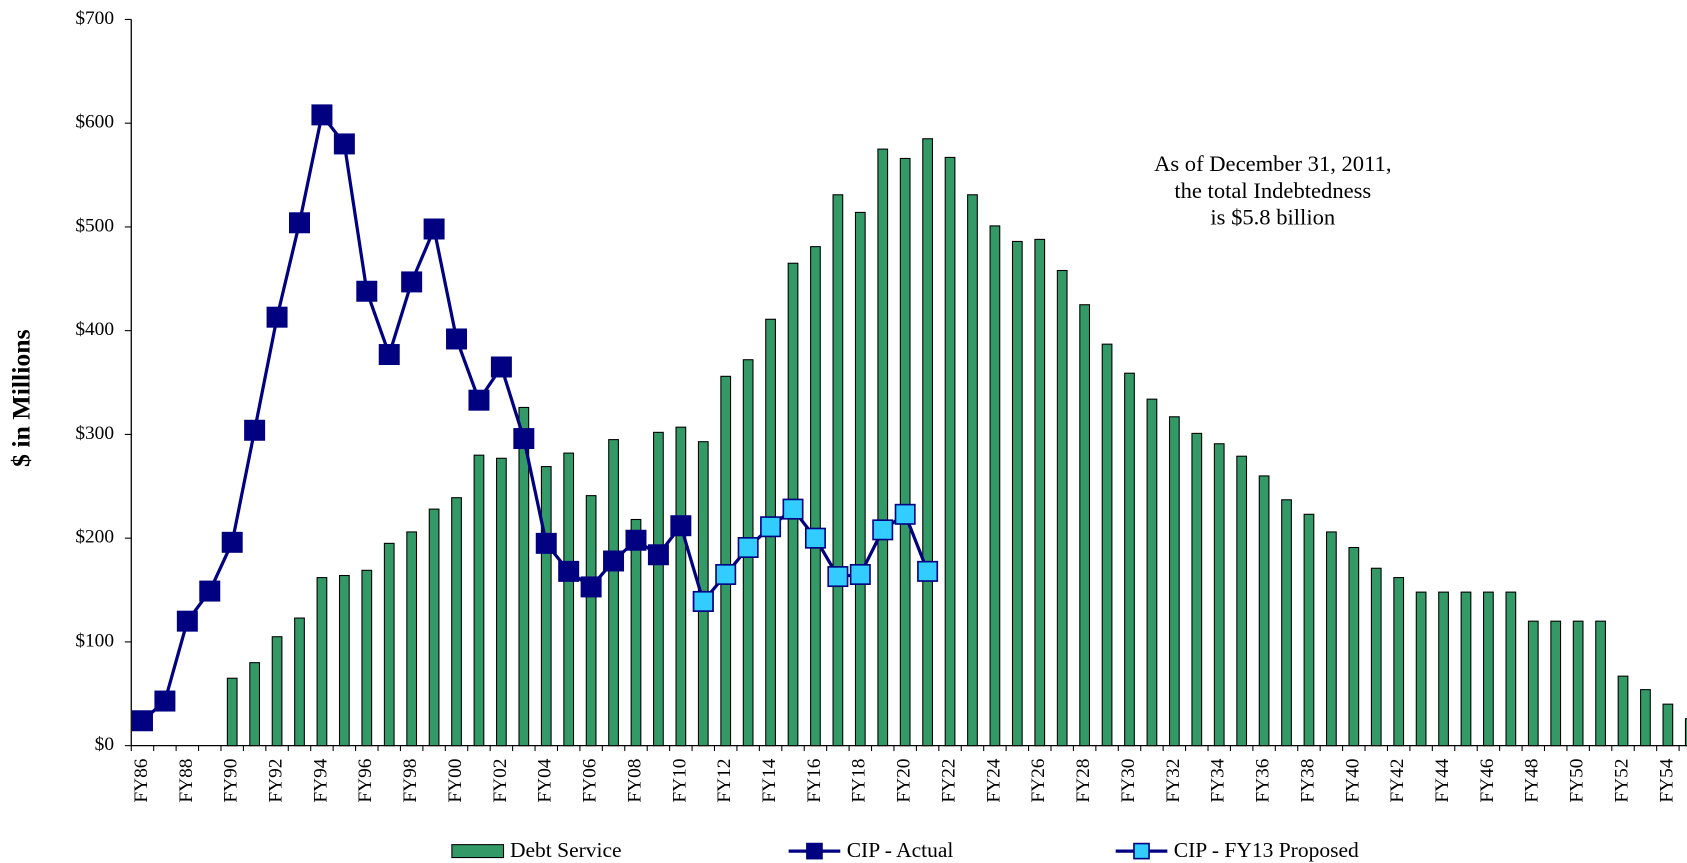 The width and height of the screenshot is (1687, 863). Describe the element at coordinates (500, 781) in the screenshot. I see `x-tick-label: FY02` at that location.